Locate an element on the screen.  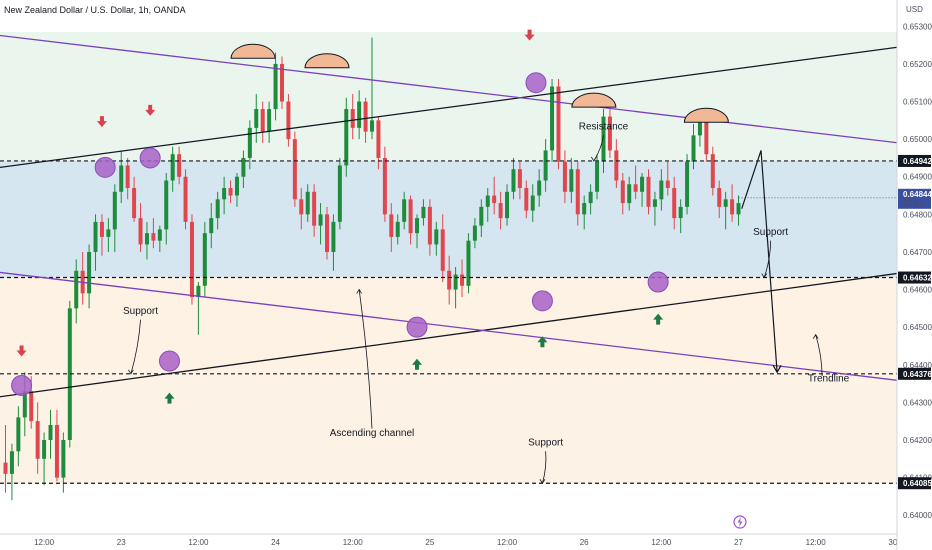
y-tick-label: 0.65000 is located at coordinates (917, 139).